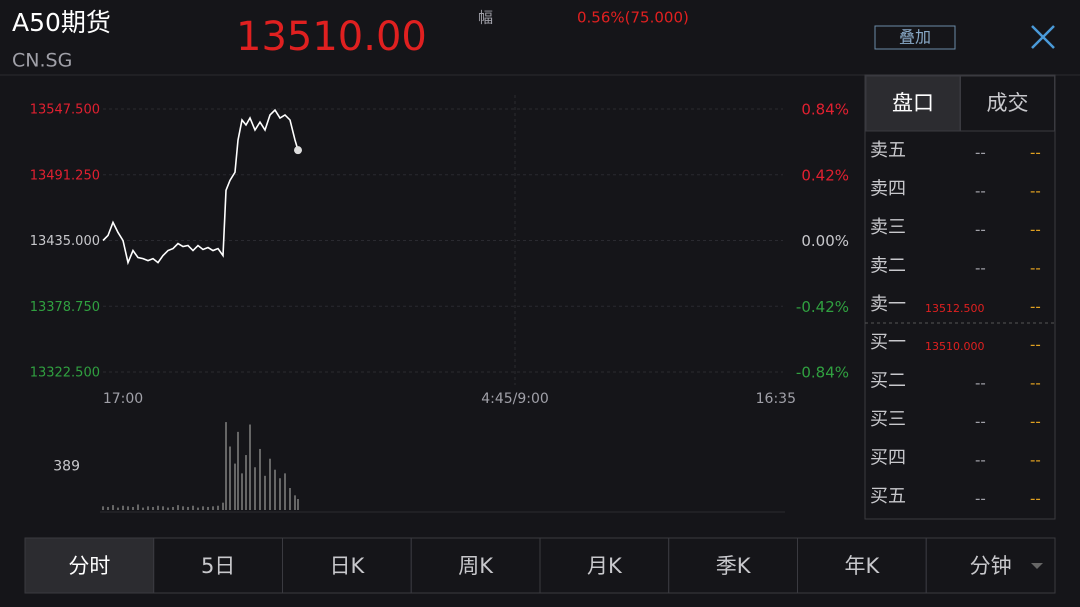 This screenshot has width=1080, height=607. I want to click on instrument-name: A50期货, so click(61, 22).